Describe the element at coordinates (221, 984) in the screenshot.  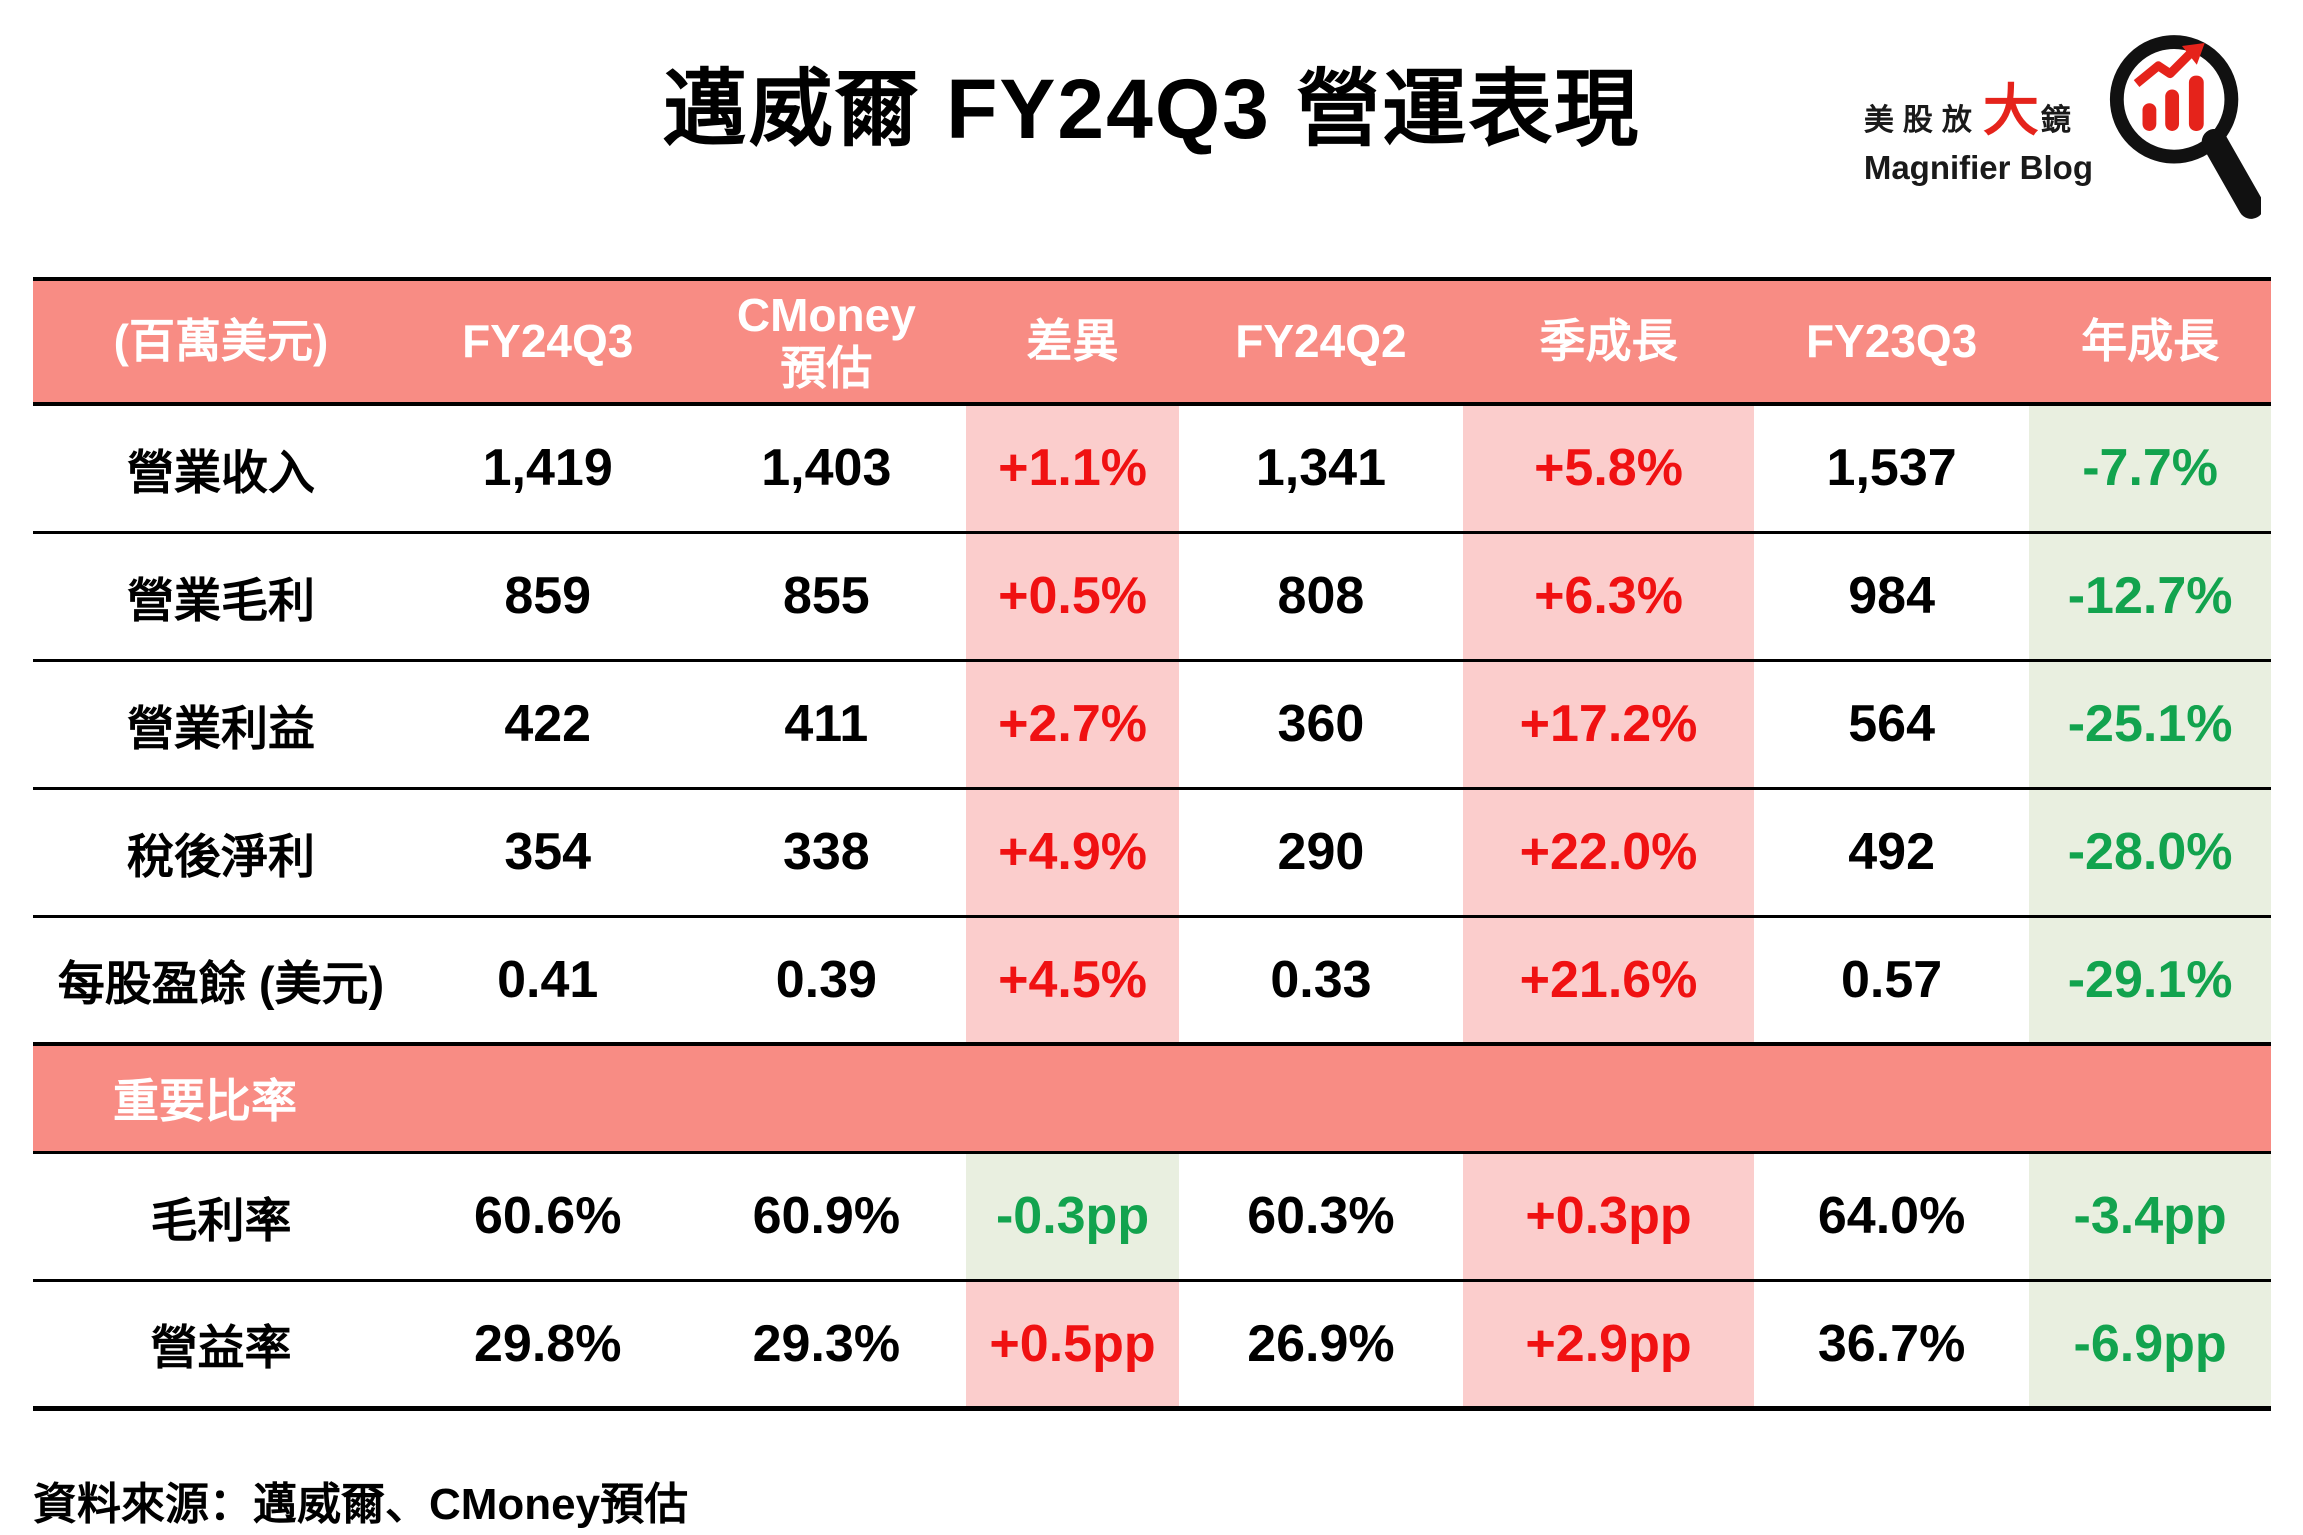
I see `row-label: 每股盈餘 (美元)` at that location.